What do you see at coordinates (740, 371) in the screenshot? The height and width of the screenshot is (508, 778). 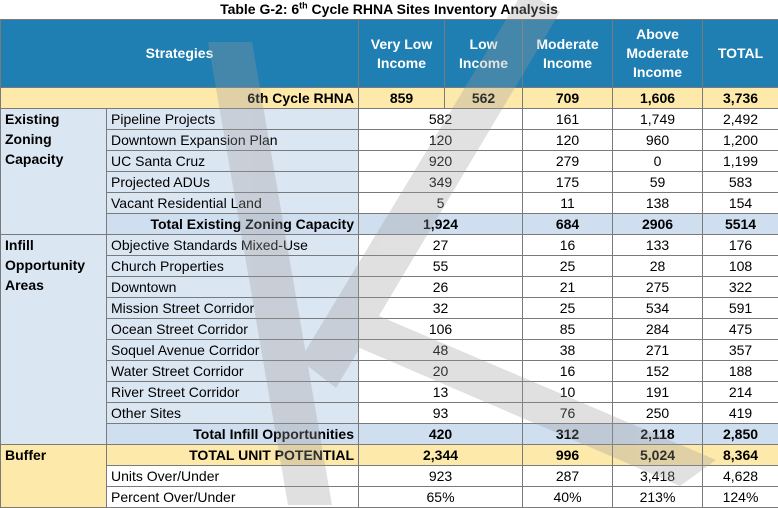 I see `cell-total: 188` at bounding box center [740, 371].